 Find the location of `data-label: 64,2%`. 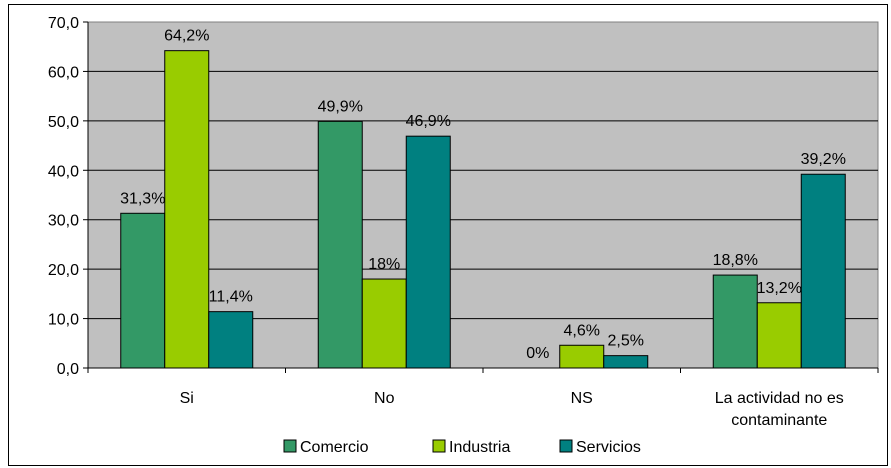

data-label: 64,2% is located at coordinates (186, 36).